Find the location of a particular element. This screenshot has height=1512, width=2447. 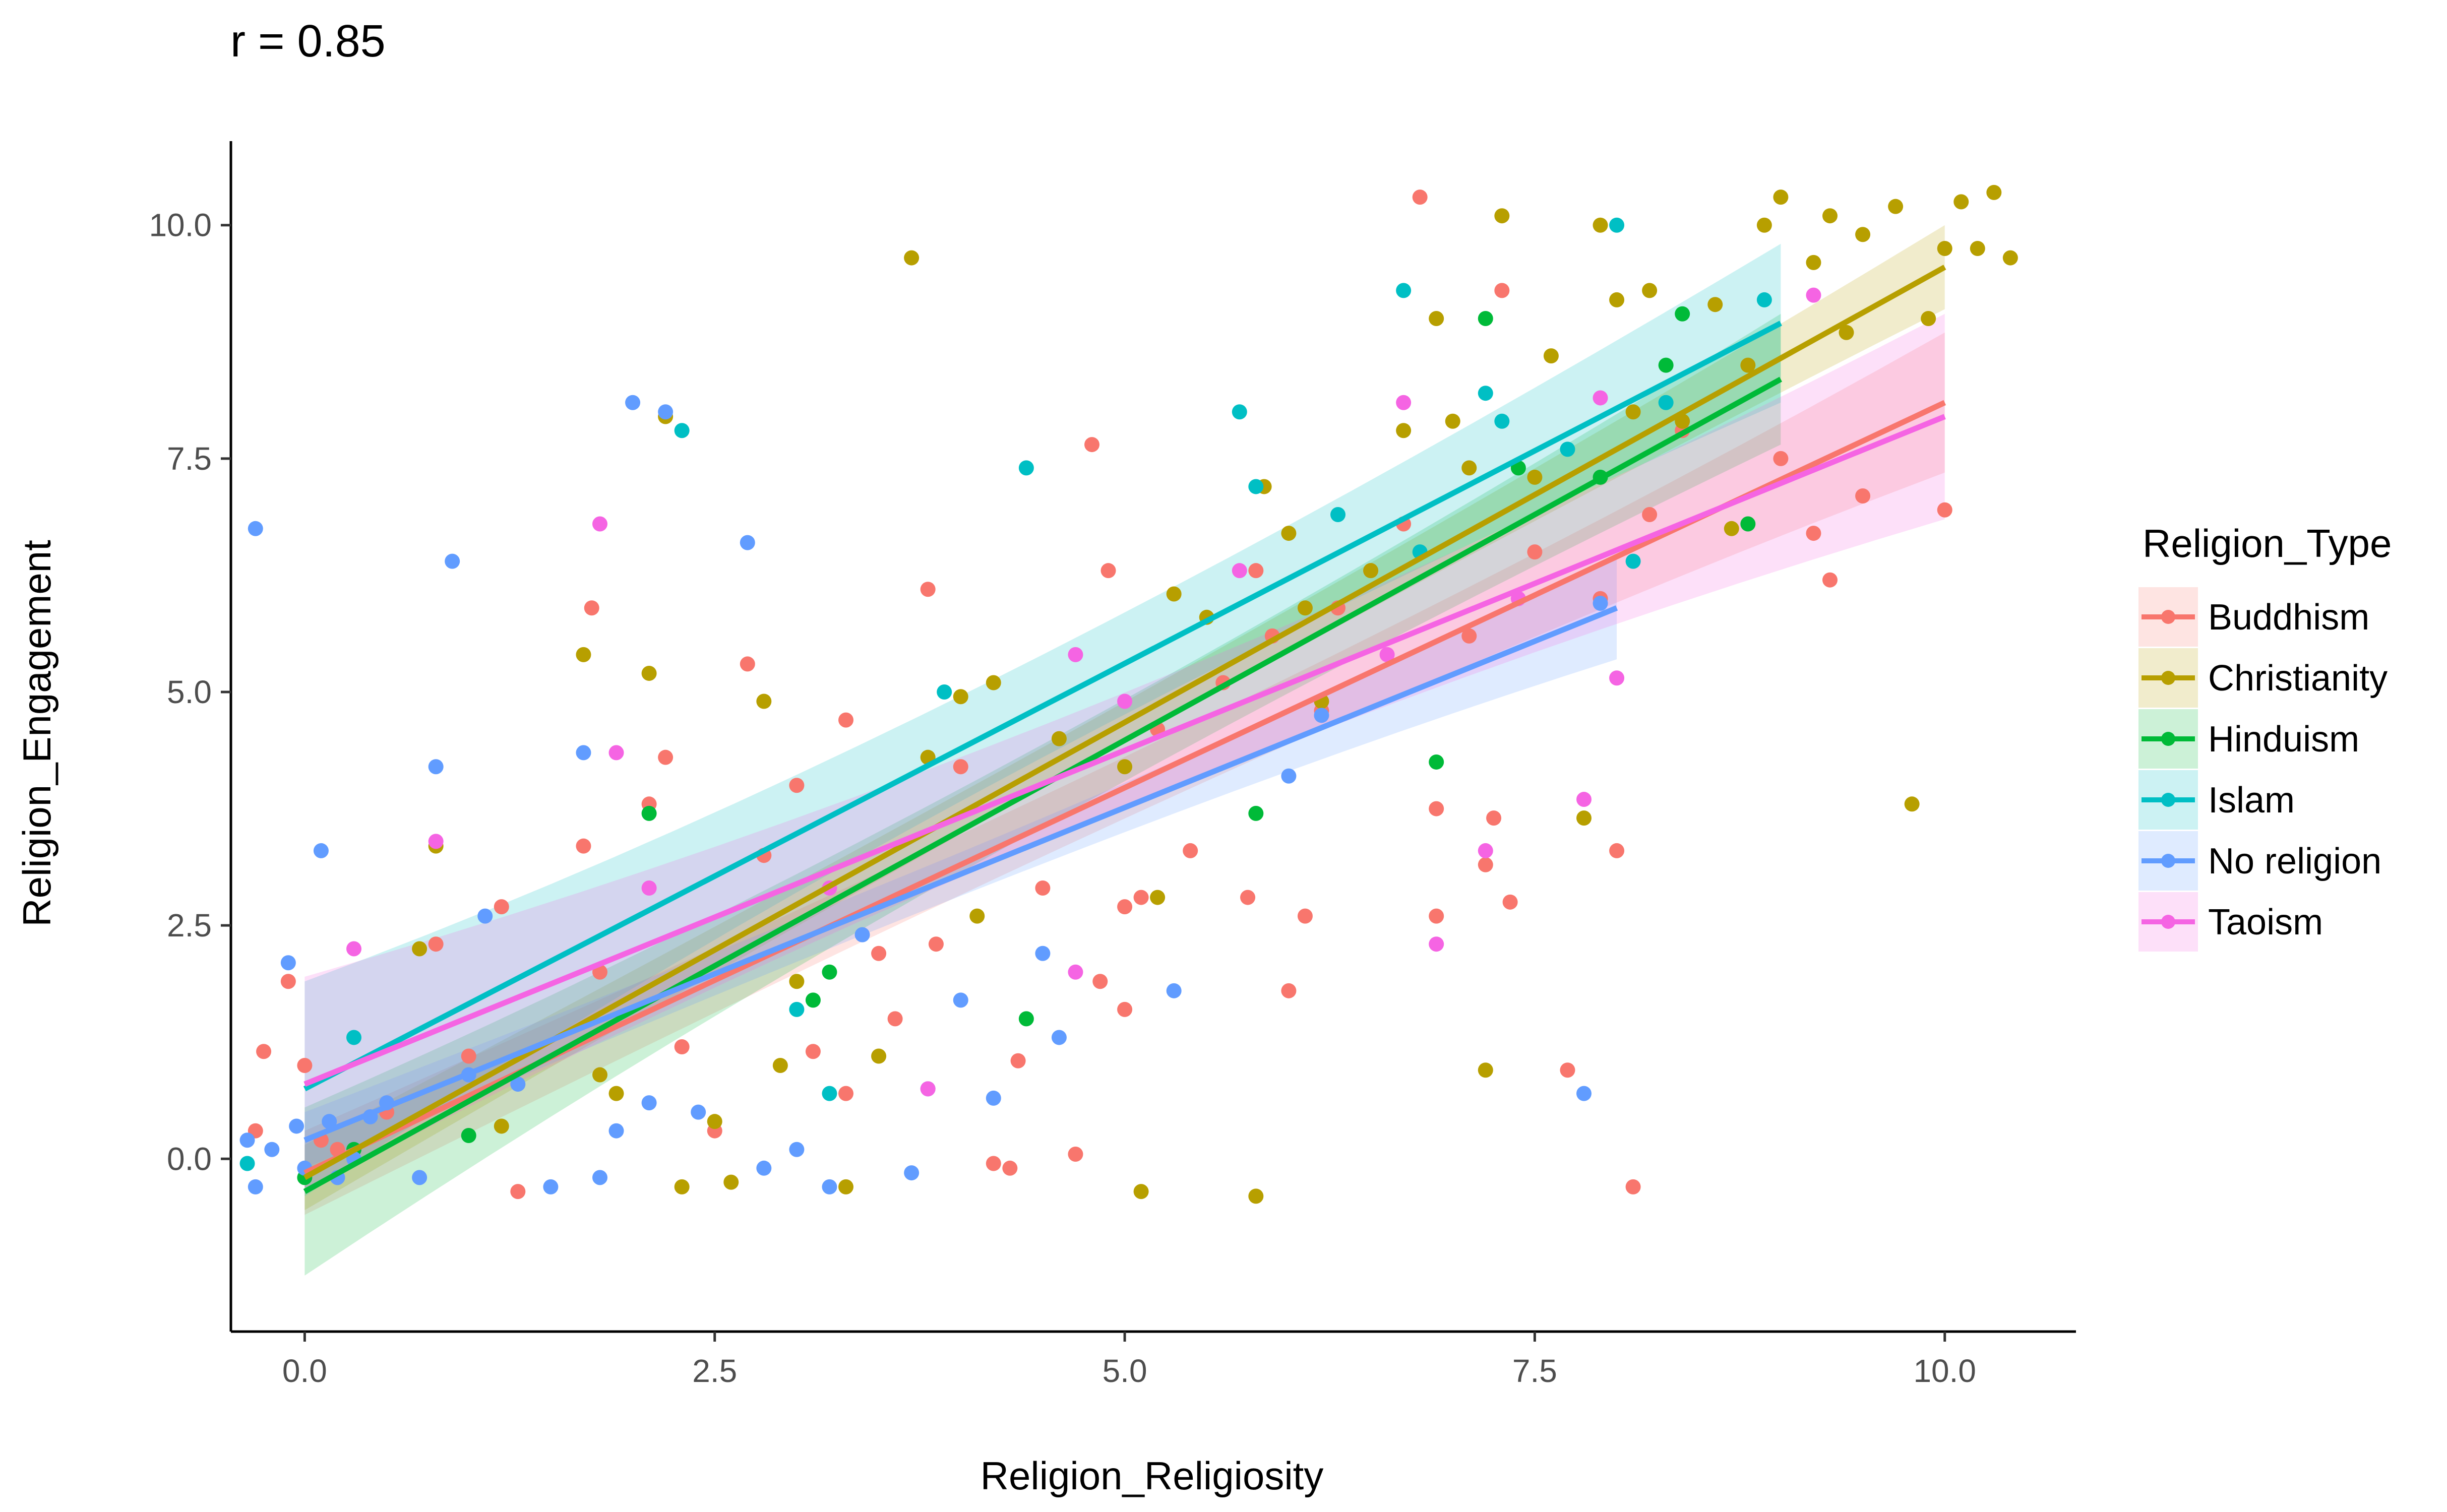

x-tick-label: 2.5 is located at coordinates (714, 1371).